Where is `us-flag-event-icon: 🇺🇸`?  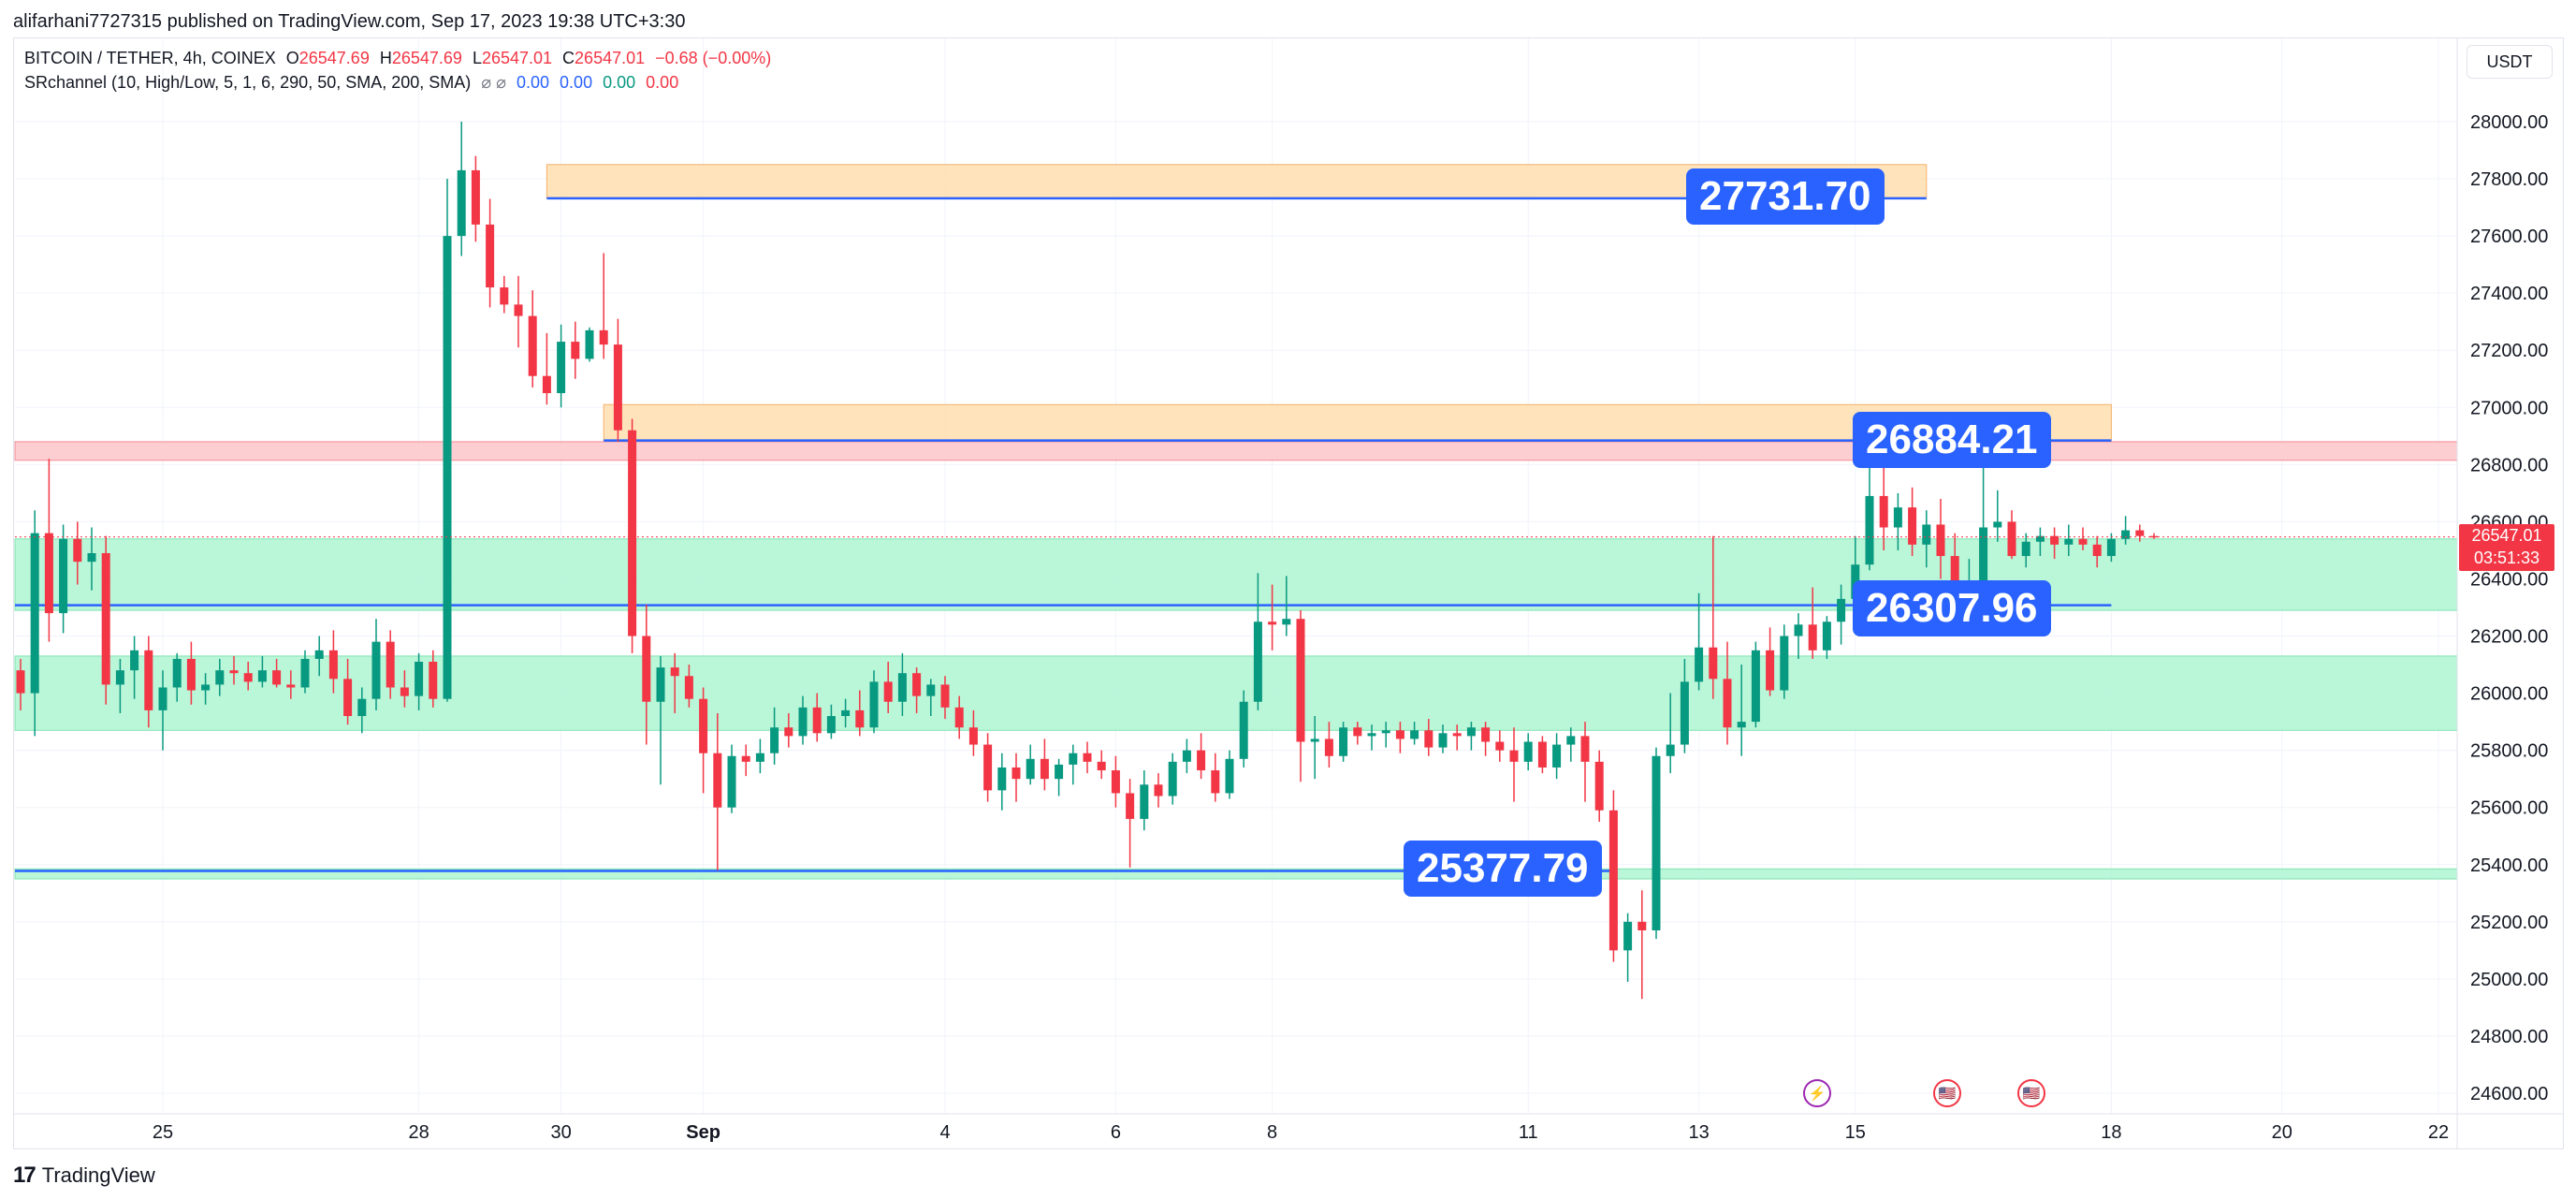
us-flag-event-icon: 🇺🇸 is located at coordinates (2031, 1093).